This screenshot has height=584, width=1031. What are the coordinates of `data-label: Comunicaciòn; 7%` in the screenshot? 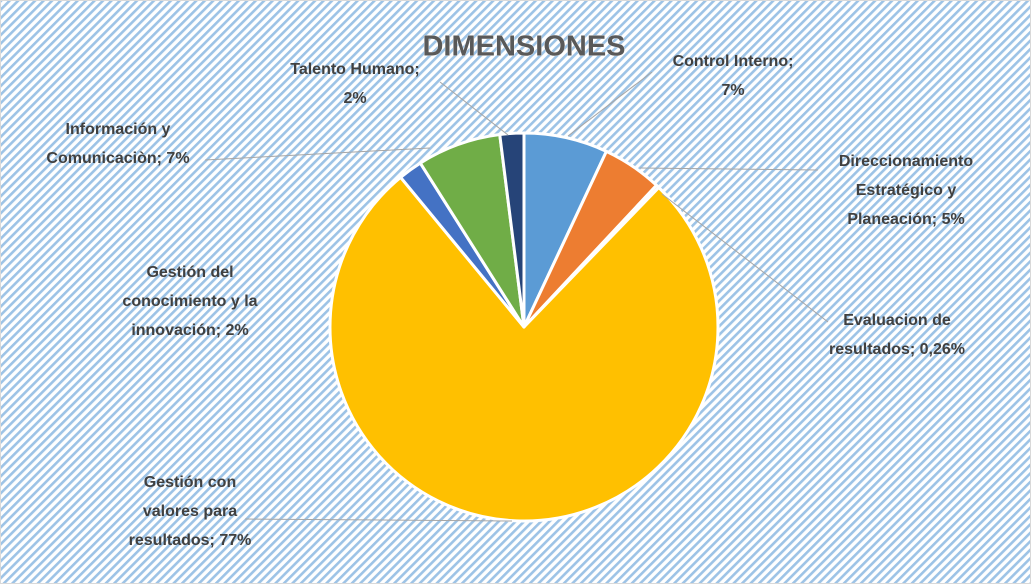 It's located at (117, 158).